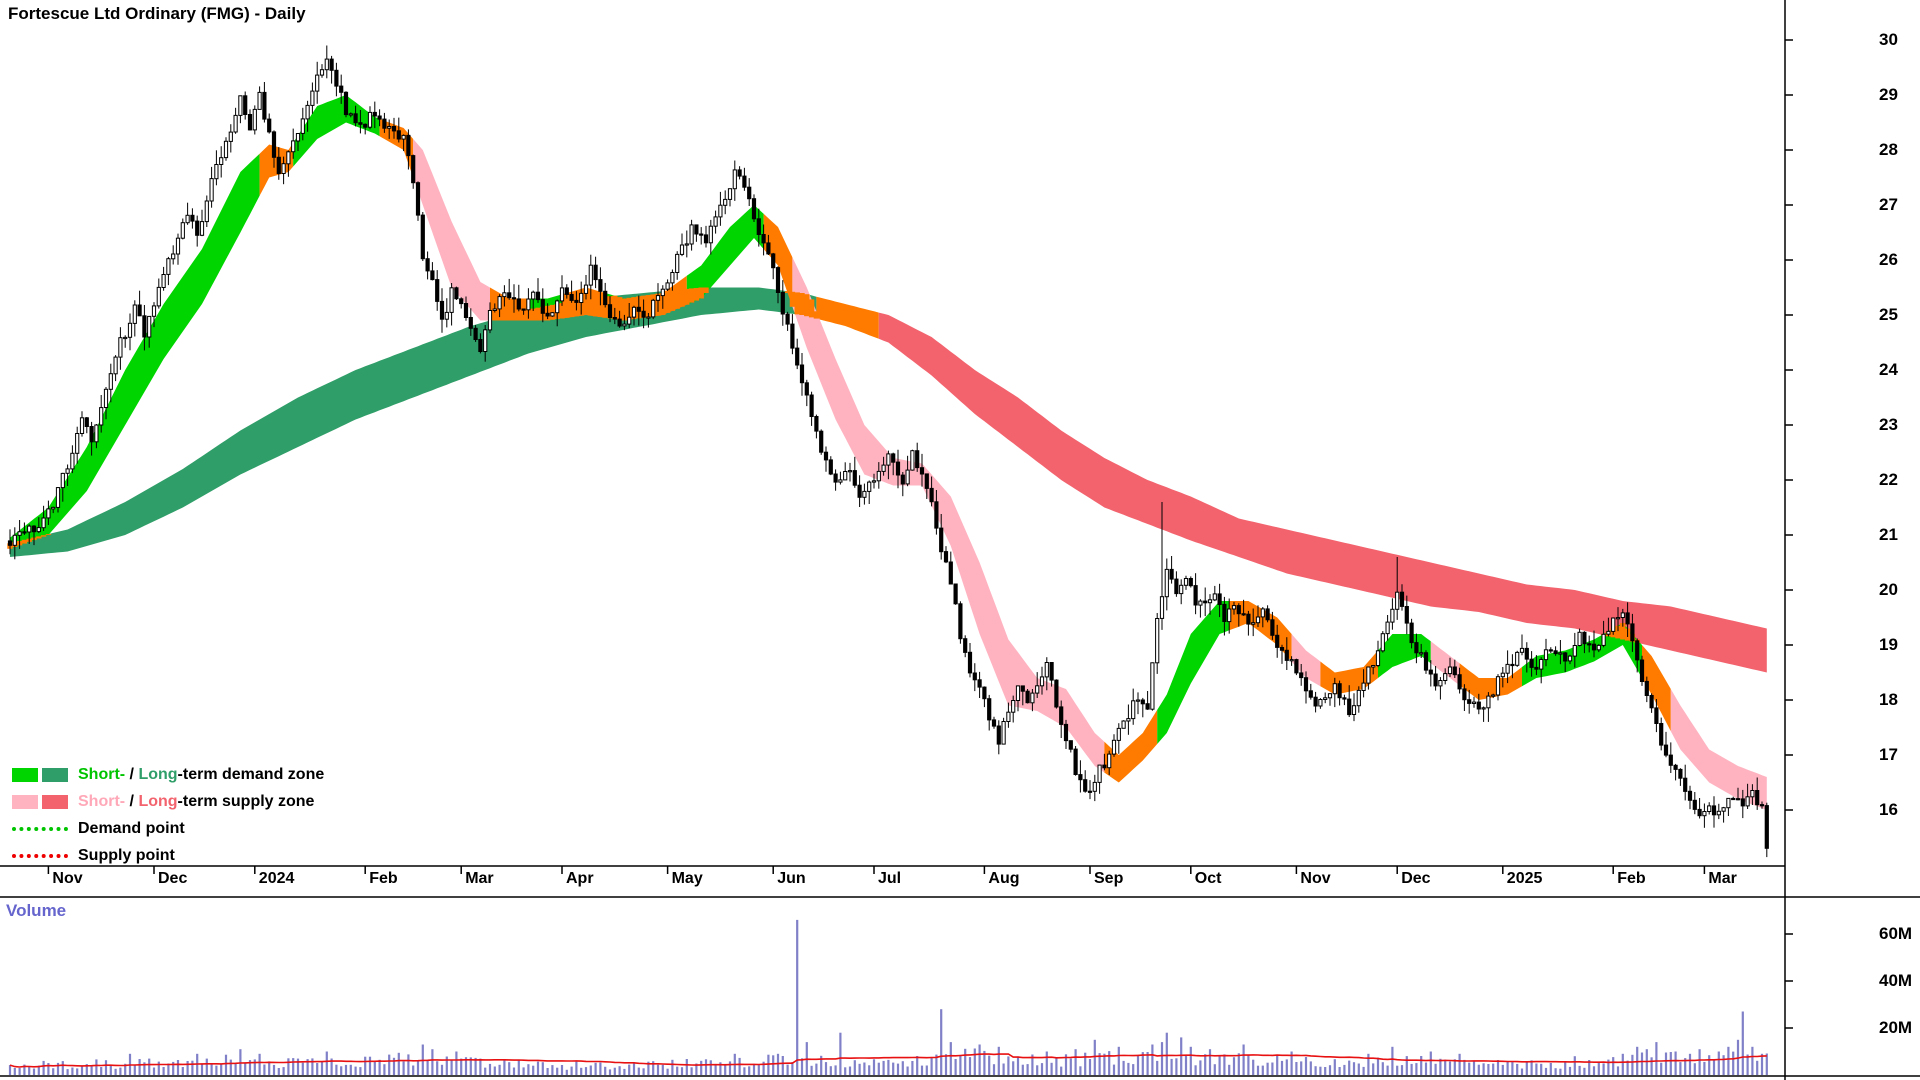 The width and height of the screenshot is (1920, 1080). Describe the element at coordinates (1888, 754) in the screenshot. I see `price-axis-label: 17` at that location.